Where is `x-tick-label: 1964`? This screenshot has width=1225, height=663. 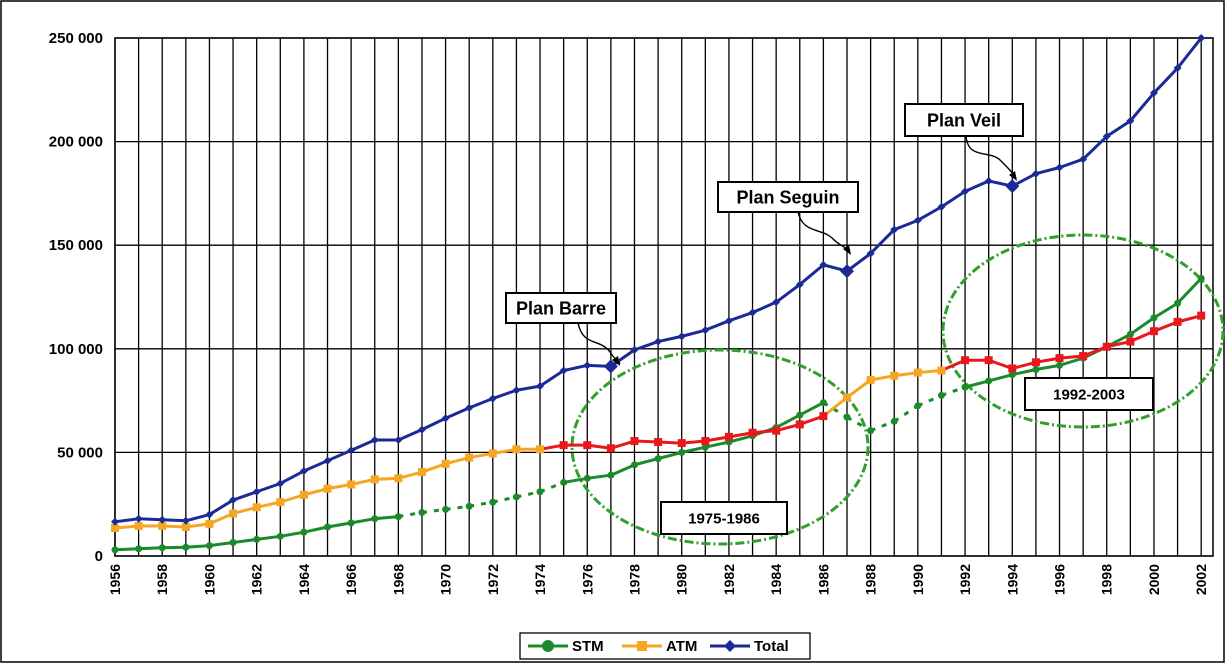 x-tick-label: 1964 is located at coordinates (304, 579).